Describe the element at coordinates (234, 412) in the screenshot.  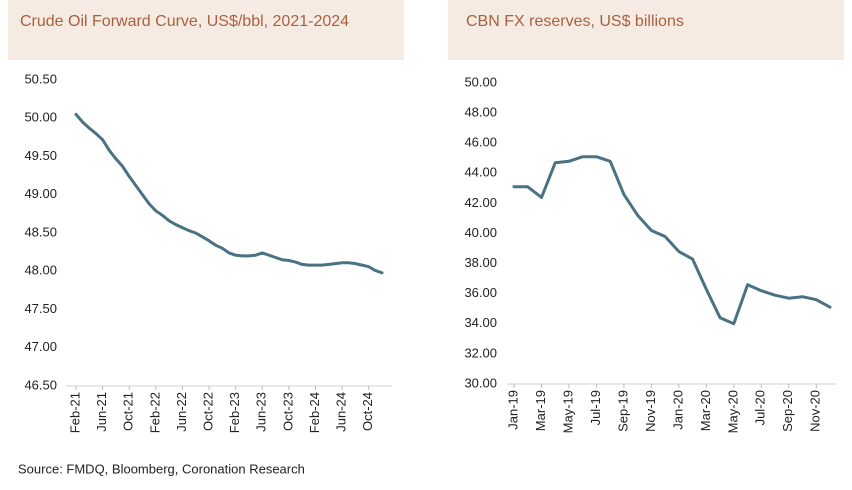
I see `x-tick-label: Feb-23` at that location.